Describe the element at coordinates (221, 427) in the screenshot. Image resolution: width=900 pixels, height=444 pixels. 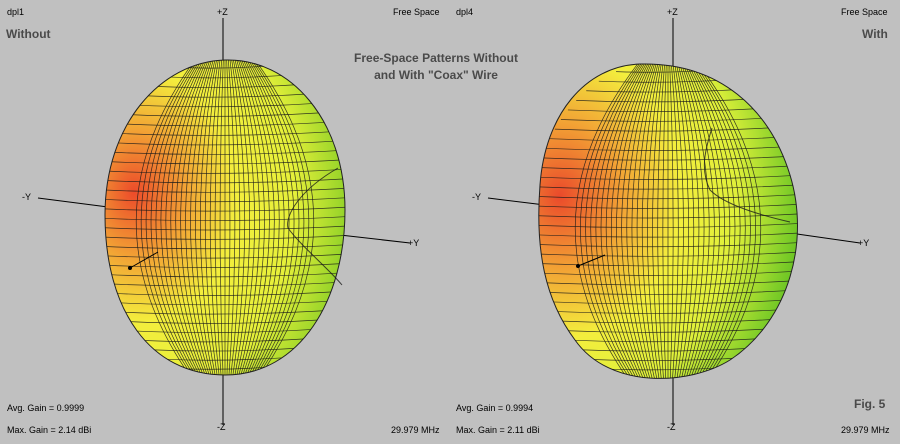
I see `z-neg-label-left: -Z` at that location.